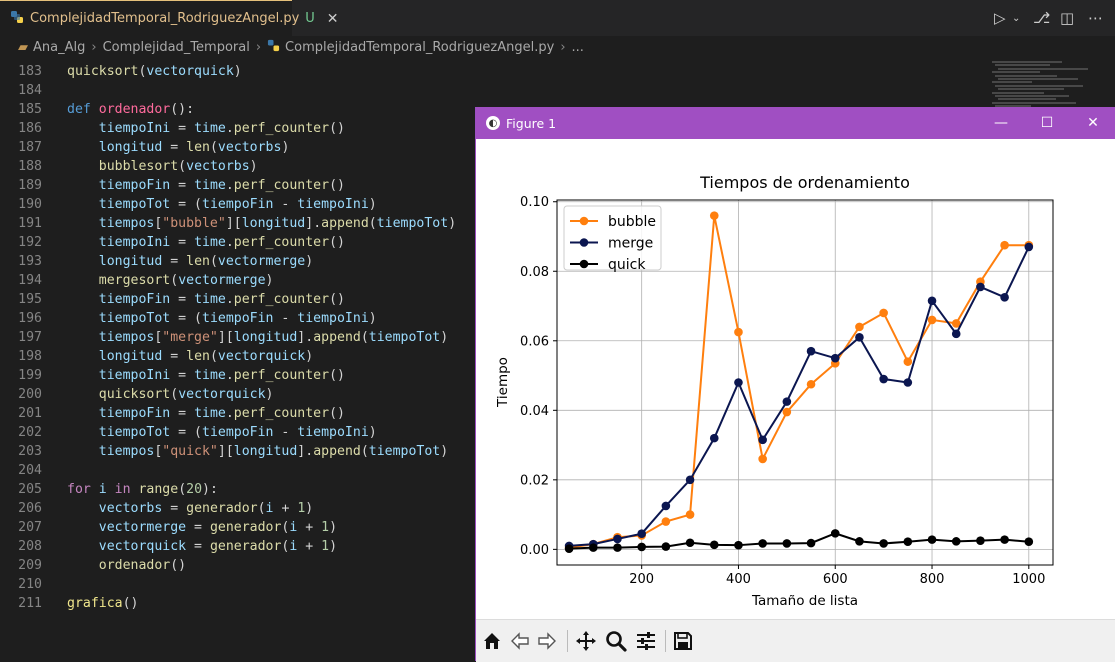 The height and width of the screenshot is (662, 1115). What do you see at coordinates (495, 280) in the screenshot?
I see `code-line: 194 mergesort(vectormerge)` at bounding box center [495, 280].